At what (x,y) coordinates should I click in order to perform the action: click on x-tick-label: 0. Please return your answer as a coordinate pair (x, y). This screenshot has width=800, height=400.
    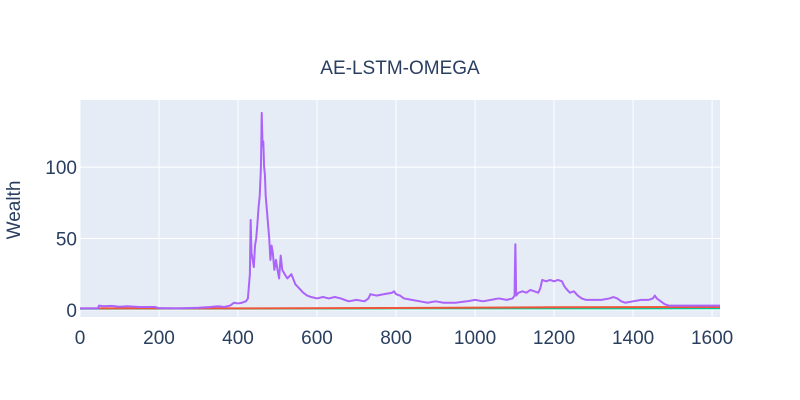
    Looking at the image, I should click on (80, 338).